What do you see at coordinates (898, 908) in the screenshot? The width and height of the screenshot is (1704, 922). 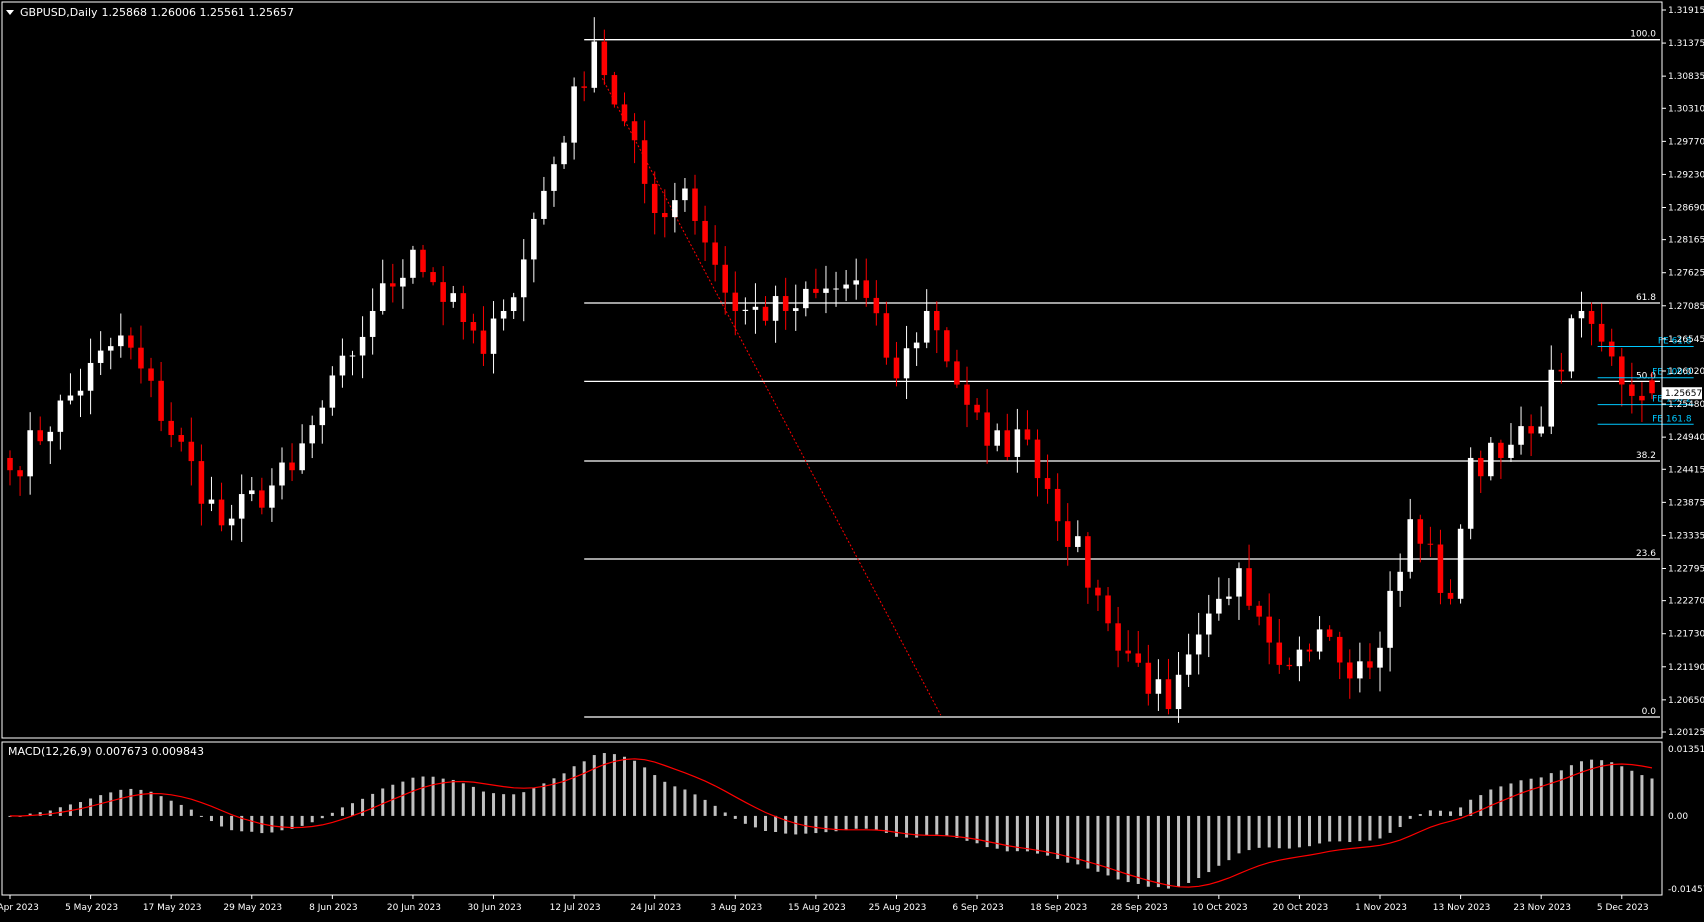 I see `date-label: 25 Aug 2023` at bounding box center [898, 908].